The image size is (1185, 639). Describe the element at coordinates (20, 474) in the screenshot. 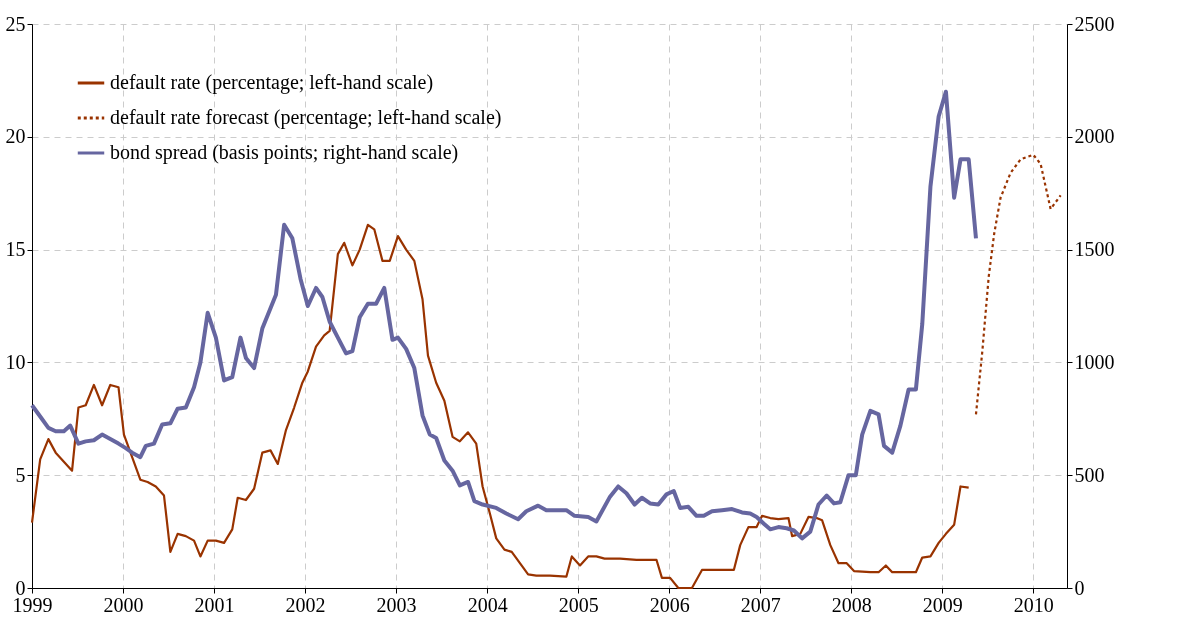

I see `y-tick-label: 5` at that location.